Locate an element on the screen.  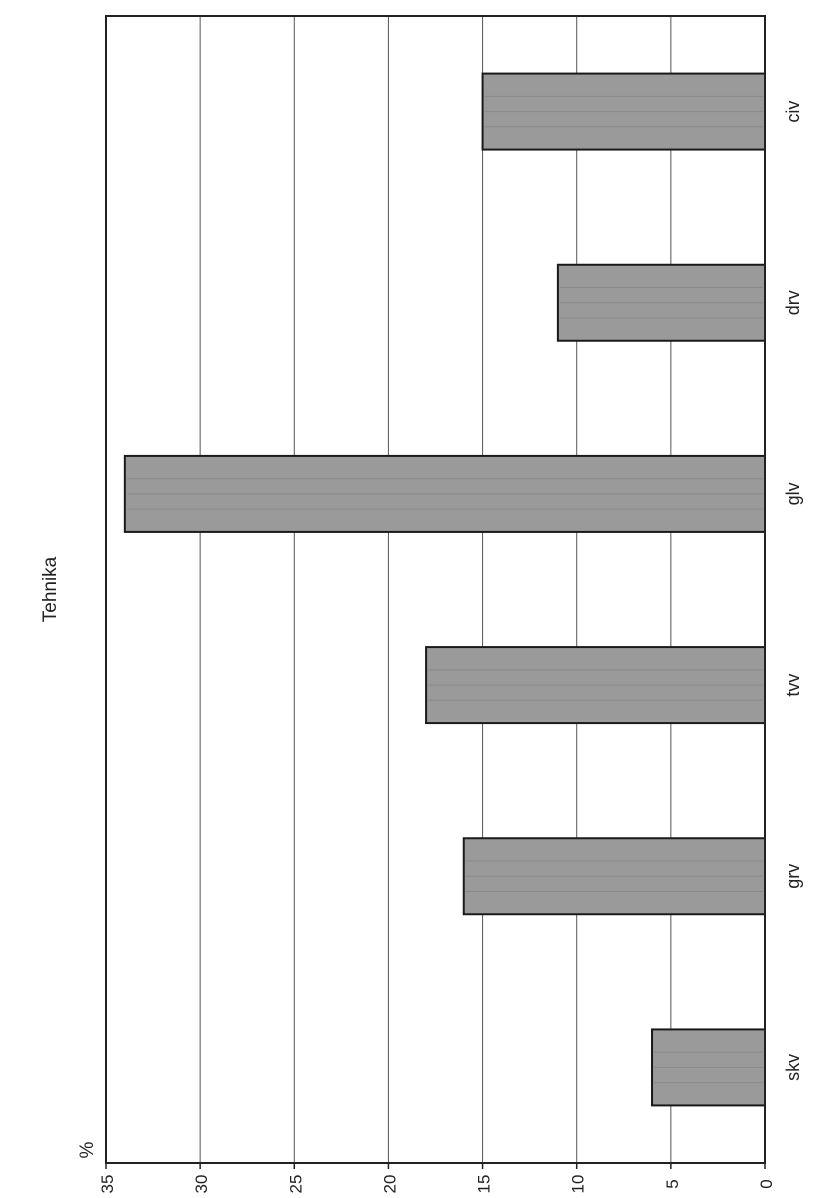
chart-title: Tehnika is located at coordinates (50, 589).